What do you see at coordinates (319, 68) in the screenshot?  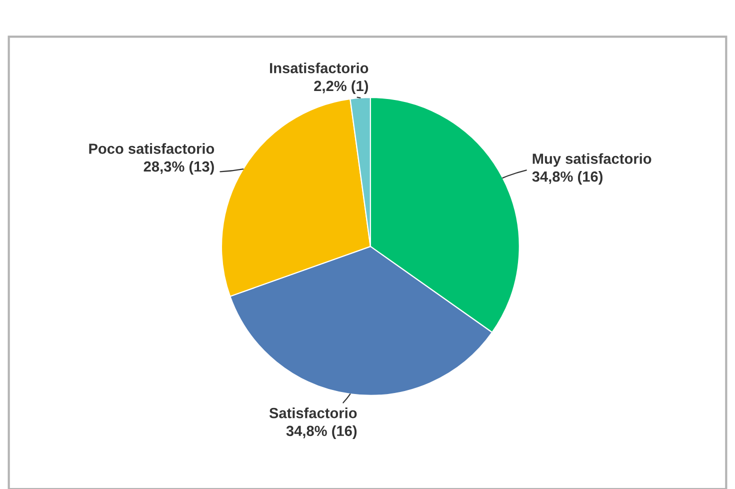 I see `slice-label: Insatisfactorio` at bounding box center [319, 68].